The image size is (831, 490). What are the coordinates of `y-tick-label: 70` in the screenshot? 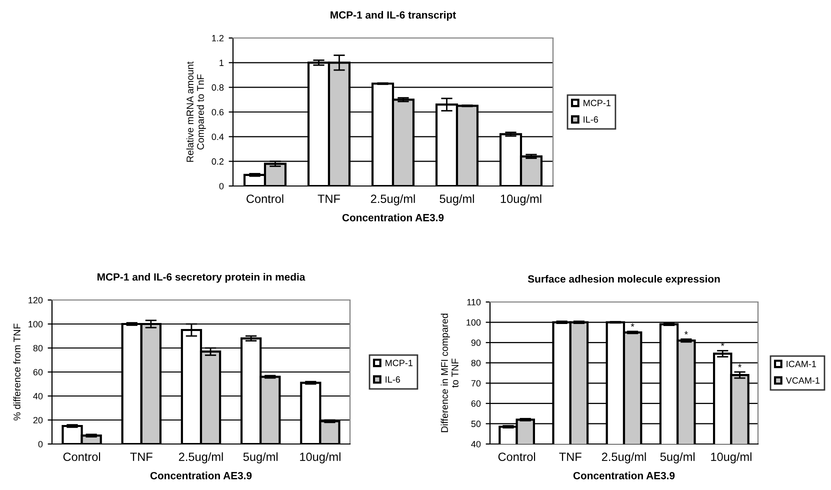 It's located at (476, 383).